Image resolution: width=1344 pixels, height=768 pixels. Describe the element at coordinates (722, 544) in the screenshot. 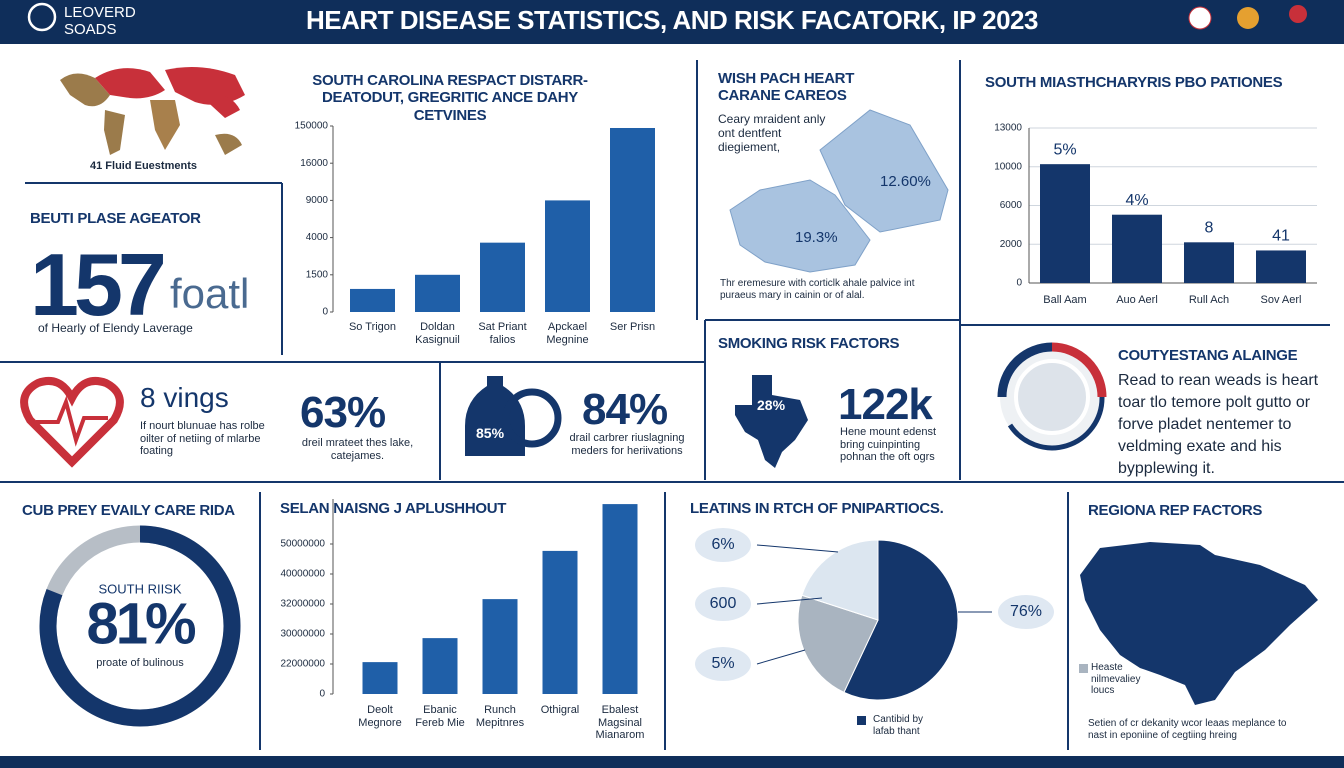

I see `callout-label: 6%` at that location.